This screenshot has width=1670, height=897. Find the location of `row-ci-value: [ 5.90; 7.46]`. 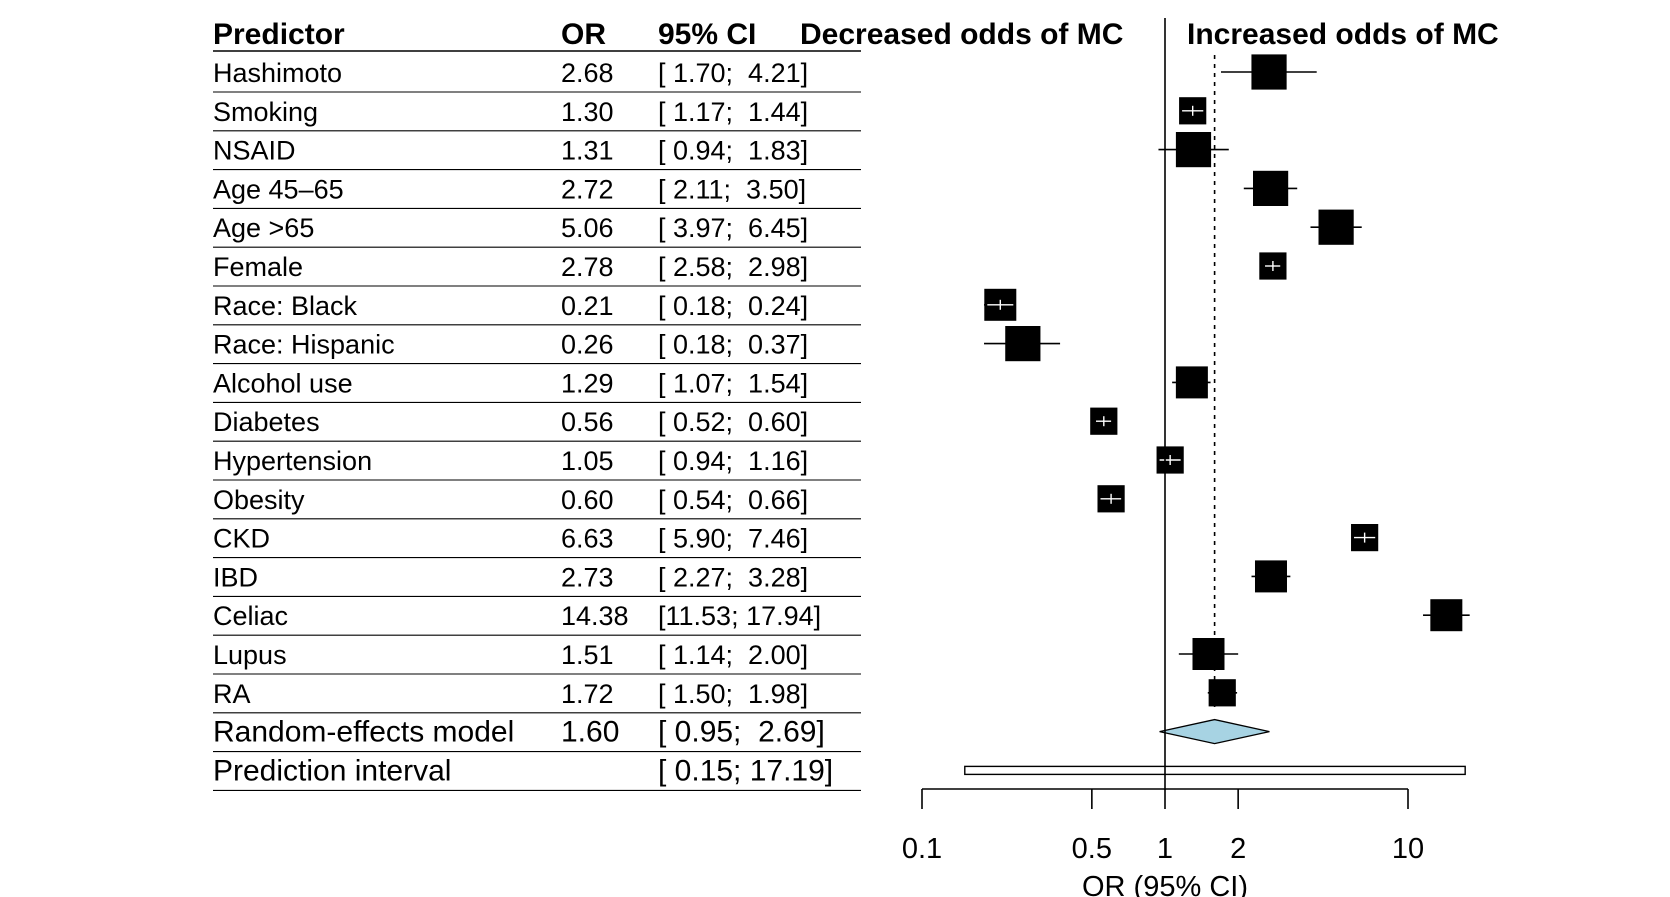

row-ci-value: [ 5.90; 7.46] is located at coordinates (733, 539).